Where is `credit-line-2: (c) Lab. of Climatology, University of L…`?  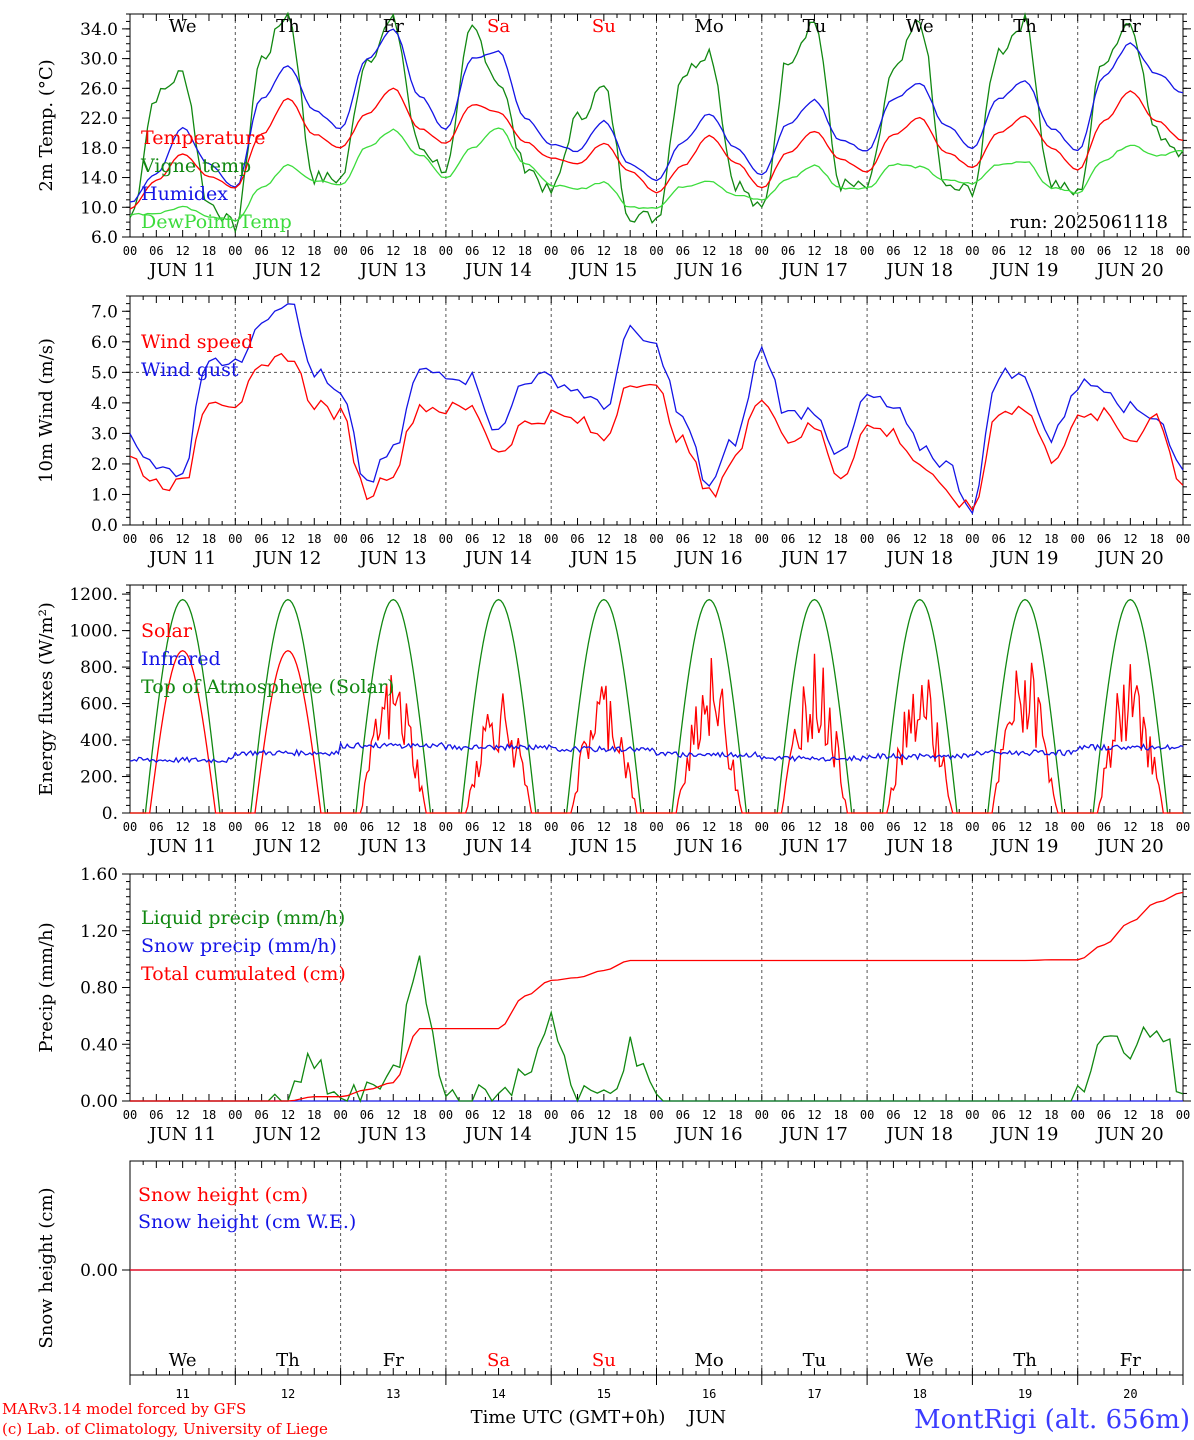
credit-line-2: (c) Lab. of Climatology, University of L… is located at coordinates (165, 1429).